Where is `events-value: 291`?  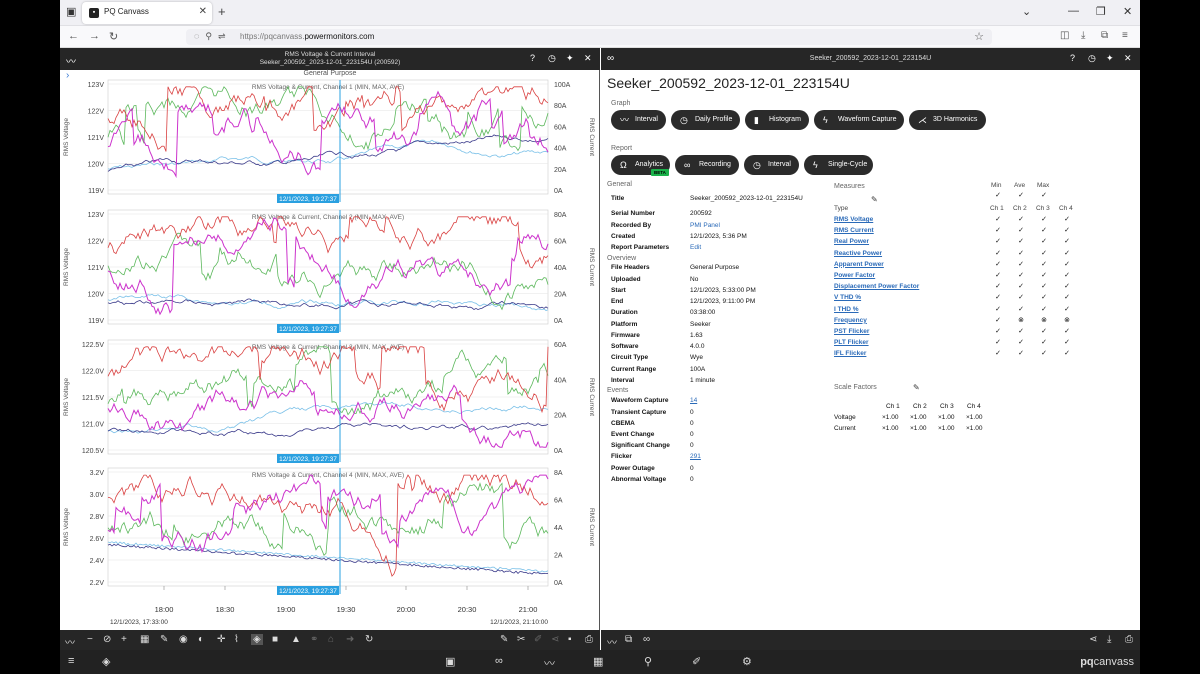
events-value: 291 is located at coordinates (695, 456).